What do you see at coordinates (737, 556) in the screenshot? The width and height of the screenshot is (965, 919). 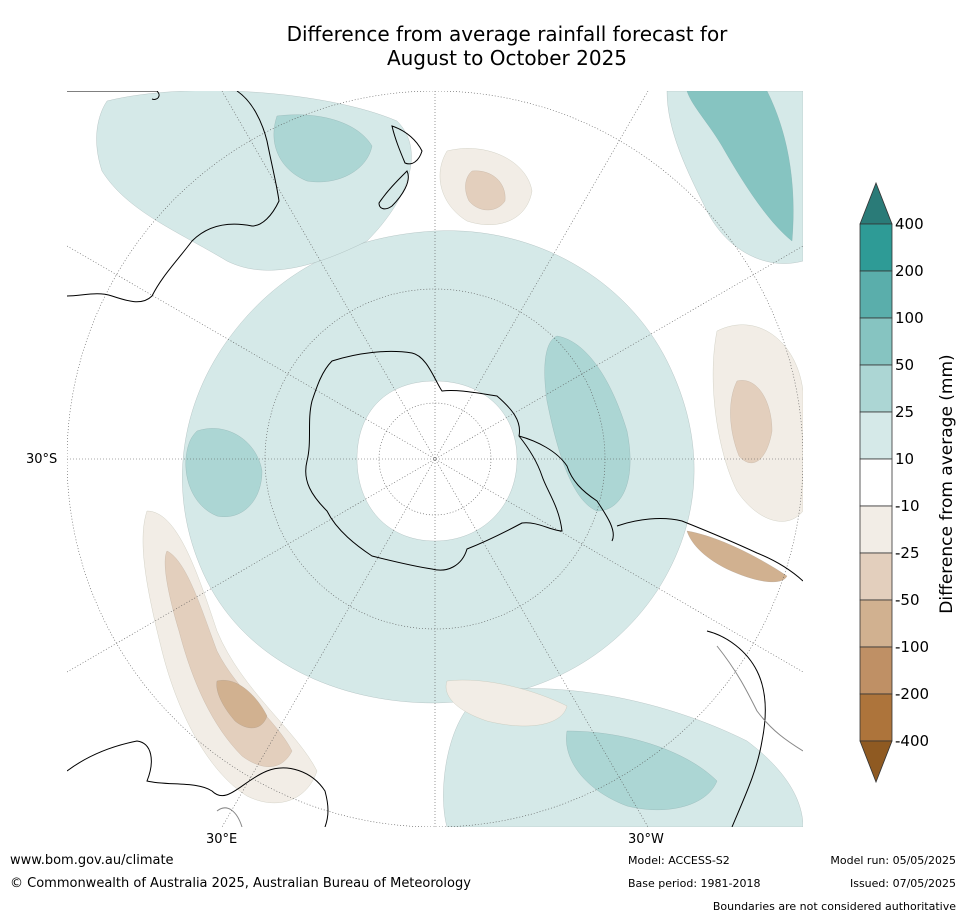 I see `anomaly-dry-chile` at bounding box center [737, 556].